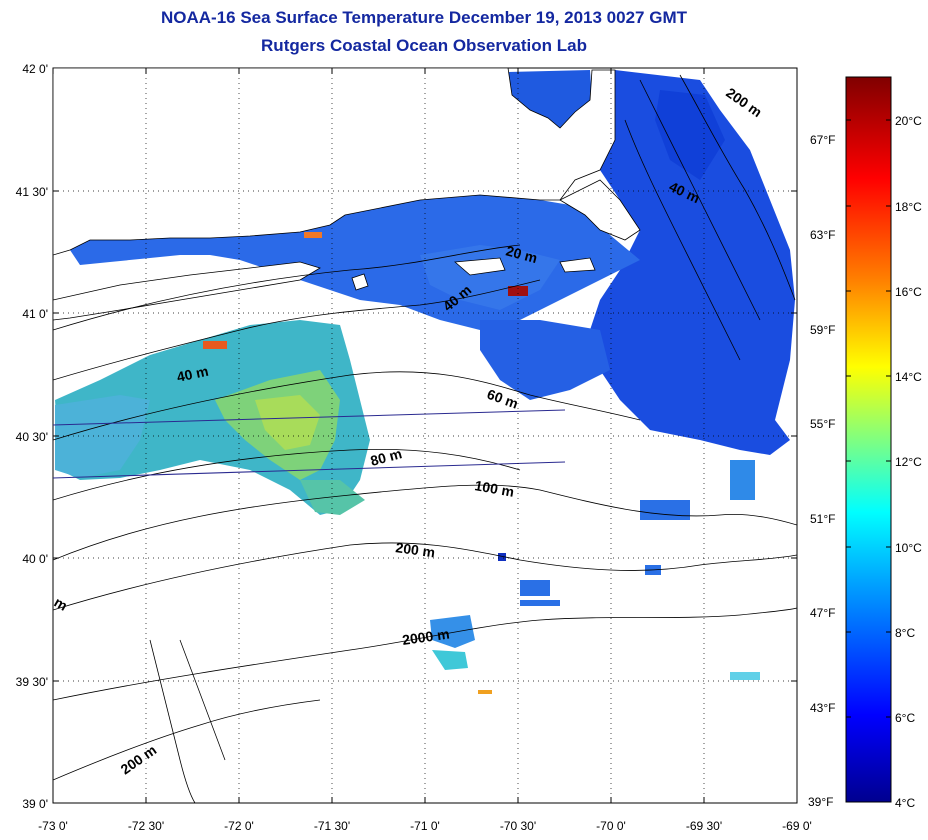  What do you see at coordinates (332, 497) in the screenshot?
I see `sst-patch-shelf-tip` at bounding box center [332, 497].